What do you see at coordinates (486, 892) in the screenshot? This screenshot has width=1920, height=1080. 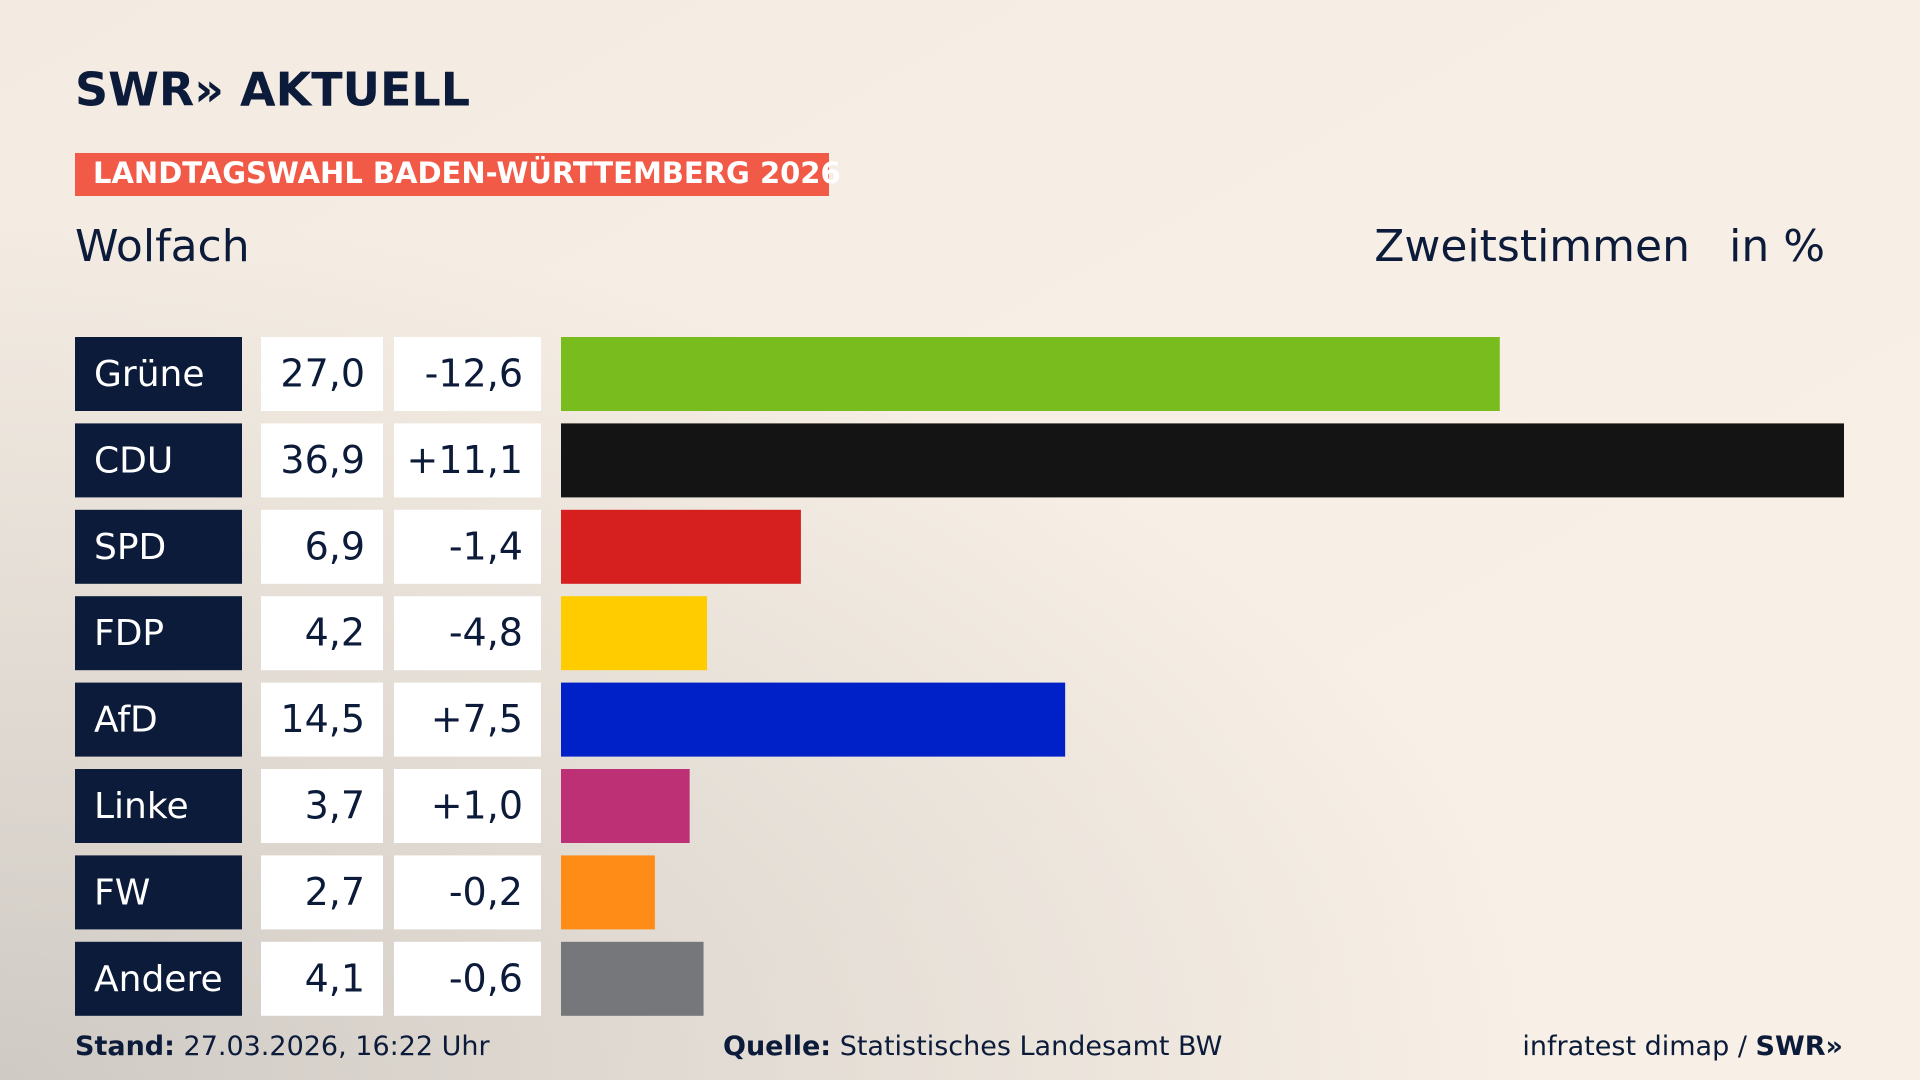 I see `change-label: -0,2` at bounding box center [486, 892].